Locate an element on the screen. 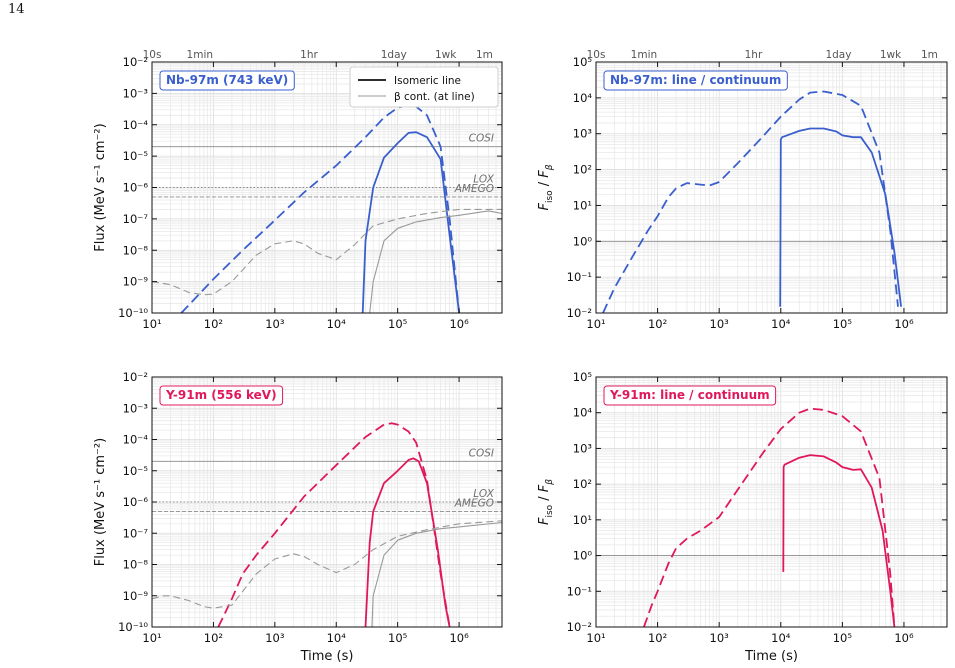  y-axis-label: Fiso / Fβ is located at coordinates (546, 187).